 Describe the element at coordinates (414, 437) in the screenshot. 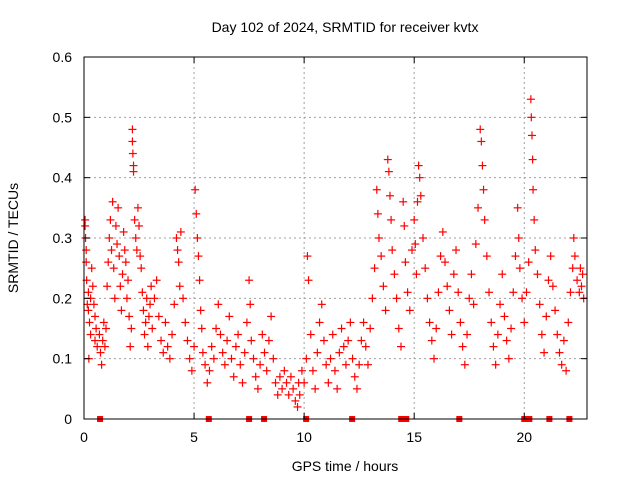

I see `x-tick-label: 15` at that location.